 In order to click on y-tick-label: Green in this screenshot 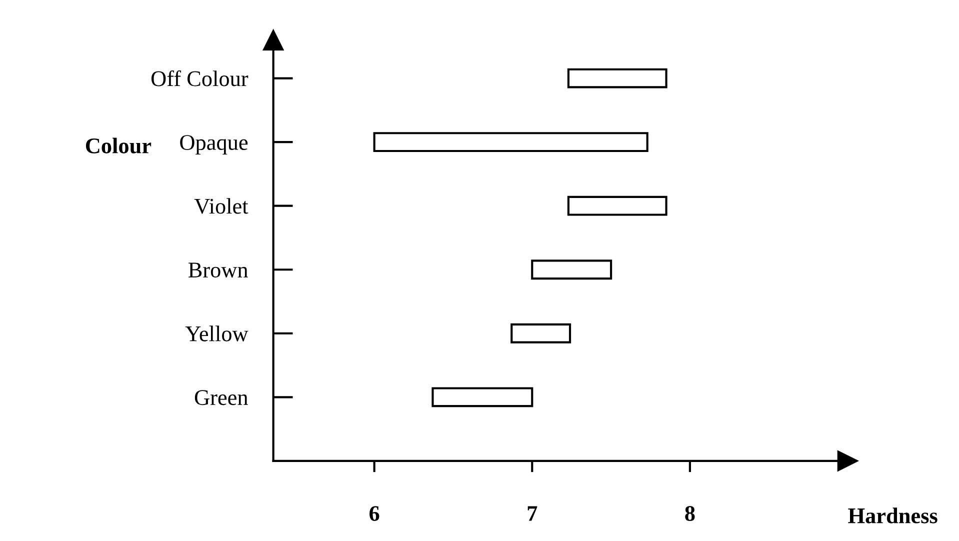, I will do `click(221, 398)`.